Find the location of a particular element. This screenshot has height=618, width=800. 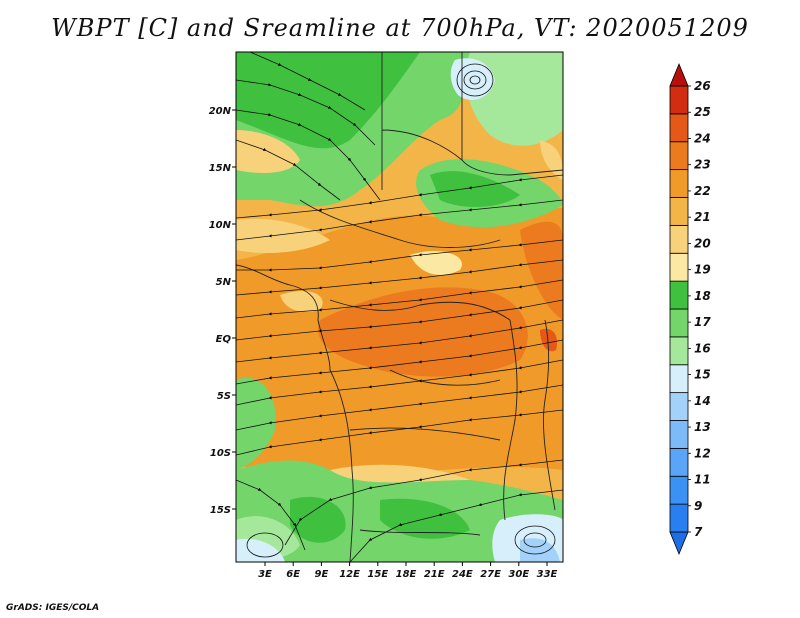

colorbar-label: 21 is located at coordinates (702, 217).